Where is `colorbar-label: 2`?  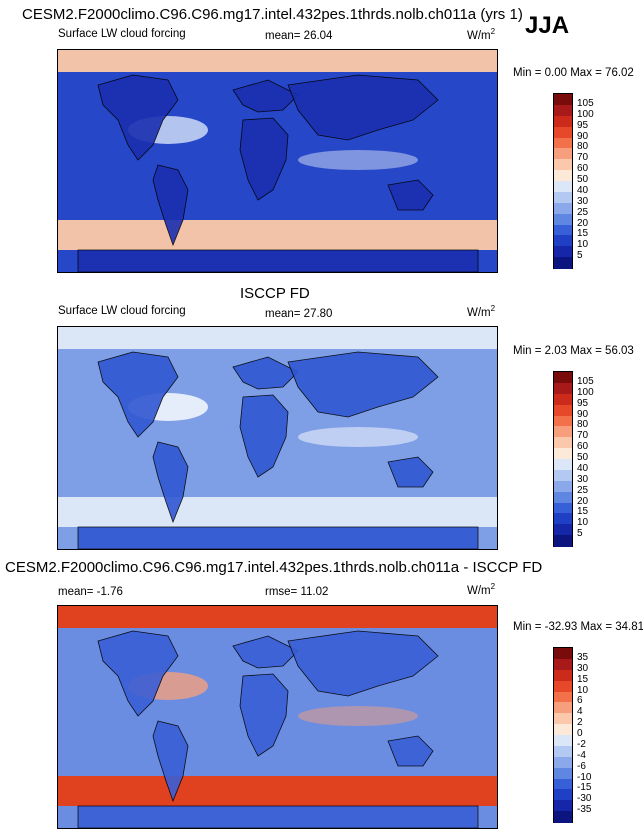
colorbar-label: 2 is located at coordinates (580, 723).